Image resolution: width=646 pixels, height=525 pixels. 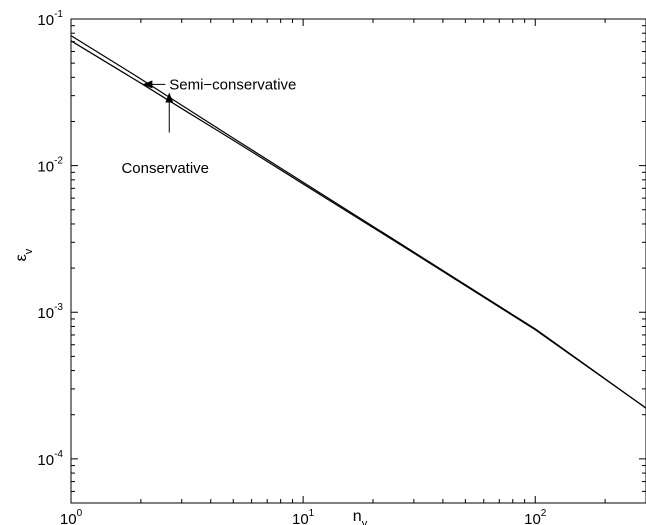 I want to click on x-tick-label: 101, so click(x=303, y=516).